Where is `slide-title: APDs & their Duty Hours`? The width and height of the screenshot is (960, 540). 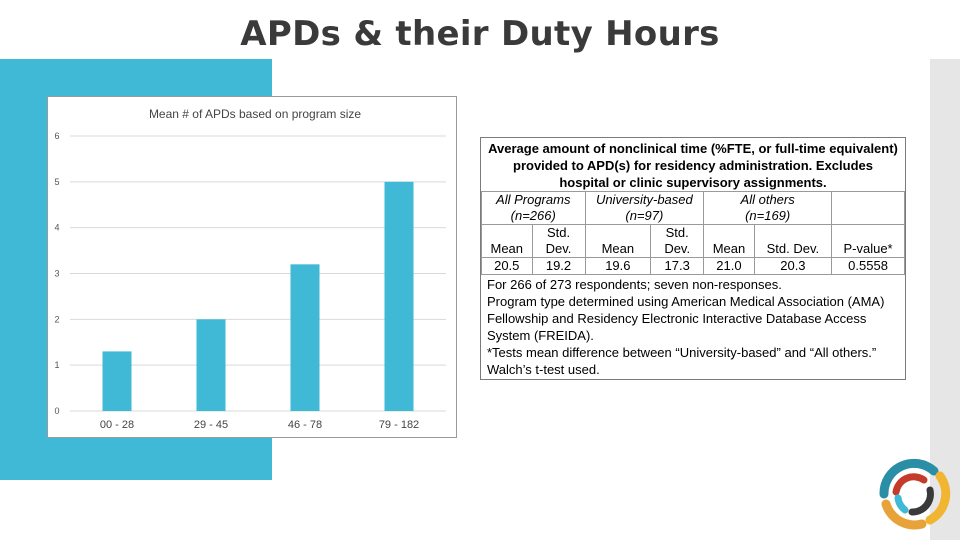 slide-title: APDs & their Duty Hours is located at coordinates (480, 34).